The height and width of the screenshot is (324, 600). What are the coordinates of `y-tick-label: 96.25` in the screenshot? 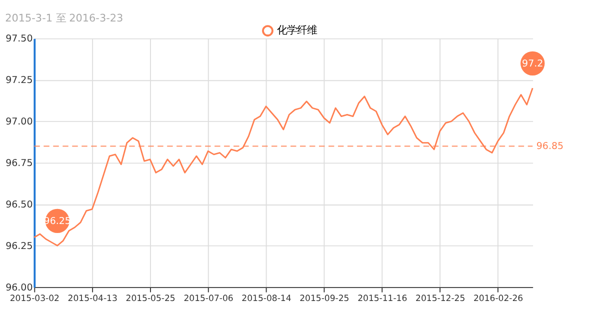 It's located at (19, 246).